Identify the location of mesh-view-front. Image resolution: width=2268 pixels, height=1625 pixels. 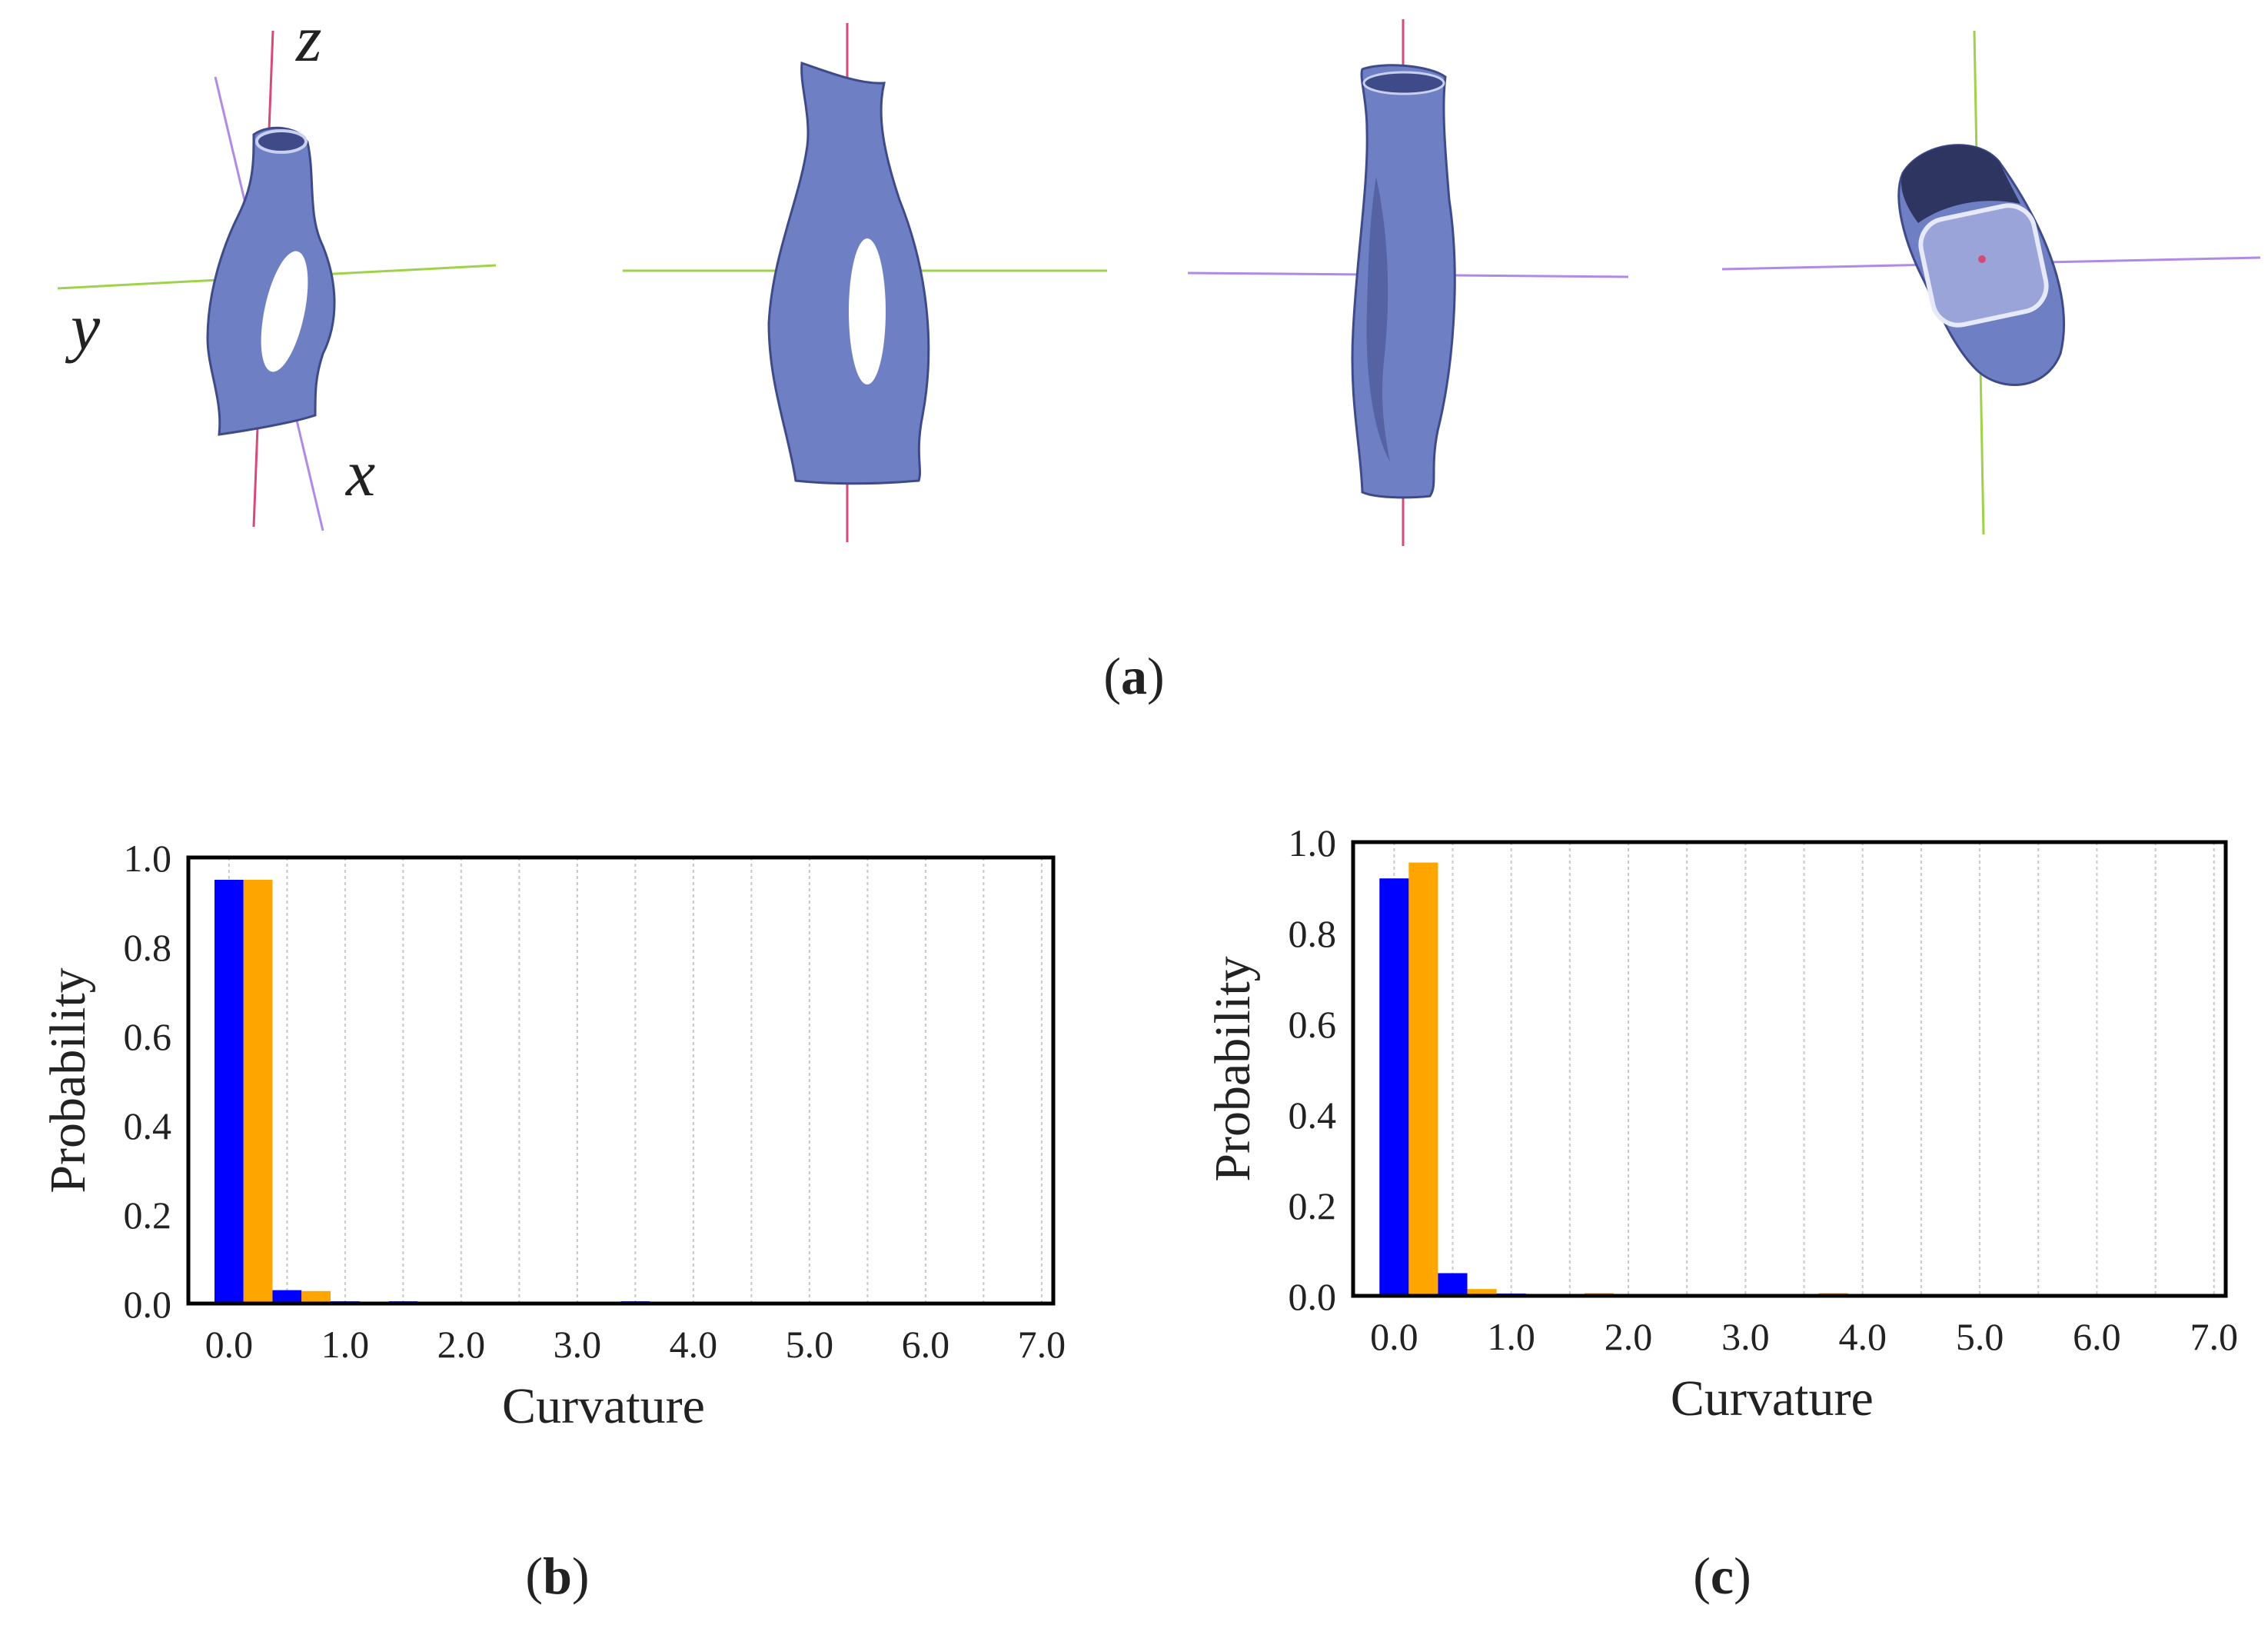
(865, 282).